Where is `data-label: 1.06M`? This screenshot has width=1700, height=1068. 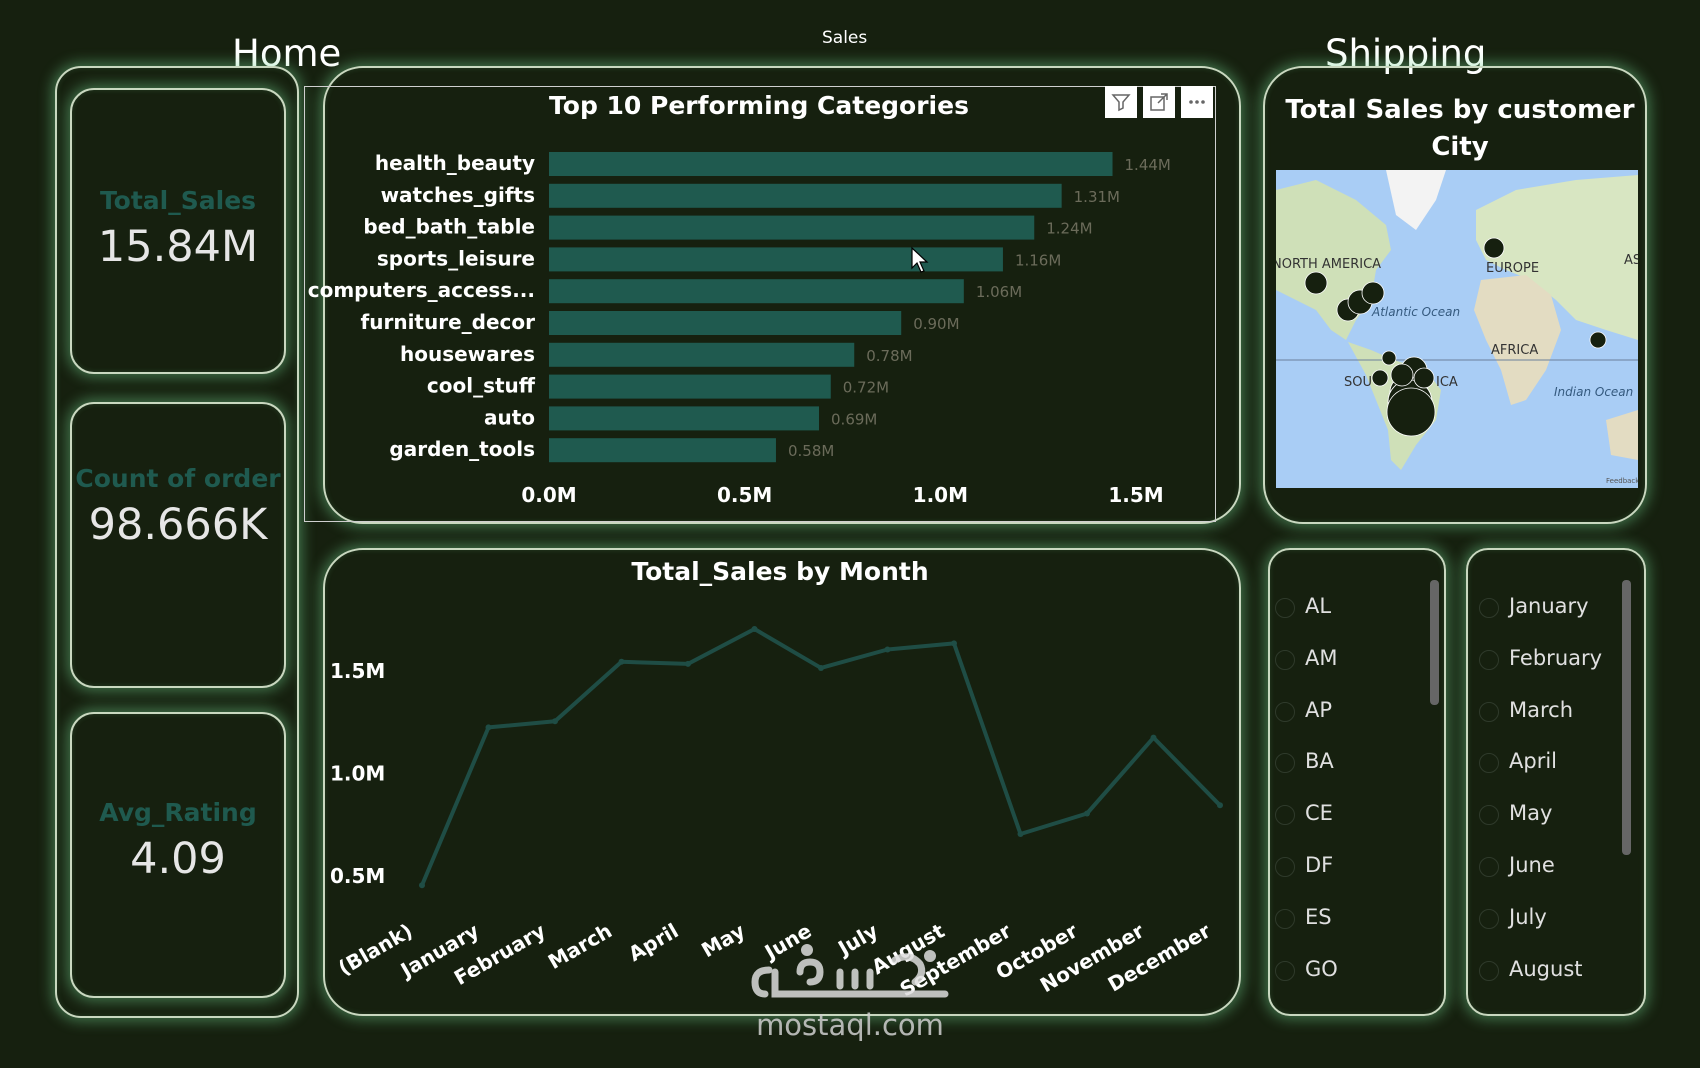
data-label: 1.06M is located at coordinates (999, 292).